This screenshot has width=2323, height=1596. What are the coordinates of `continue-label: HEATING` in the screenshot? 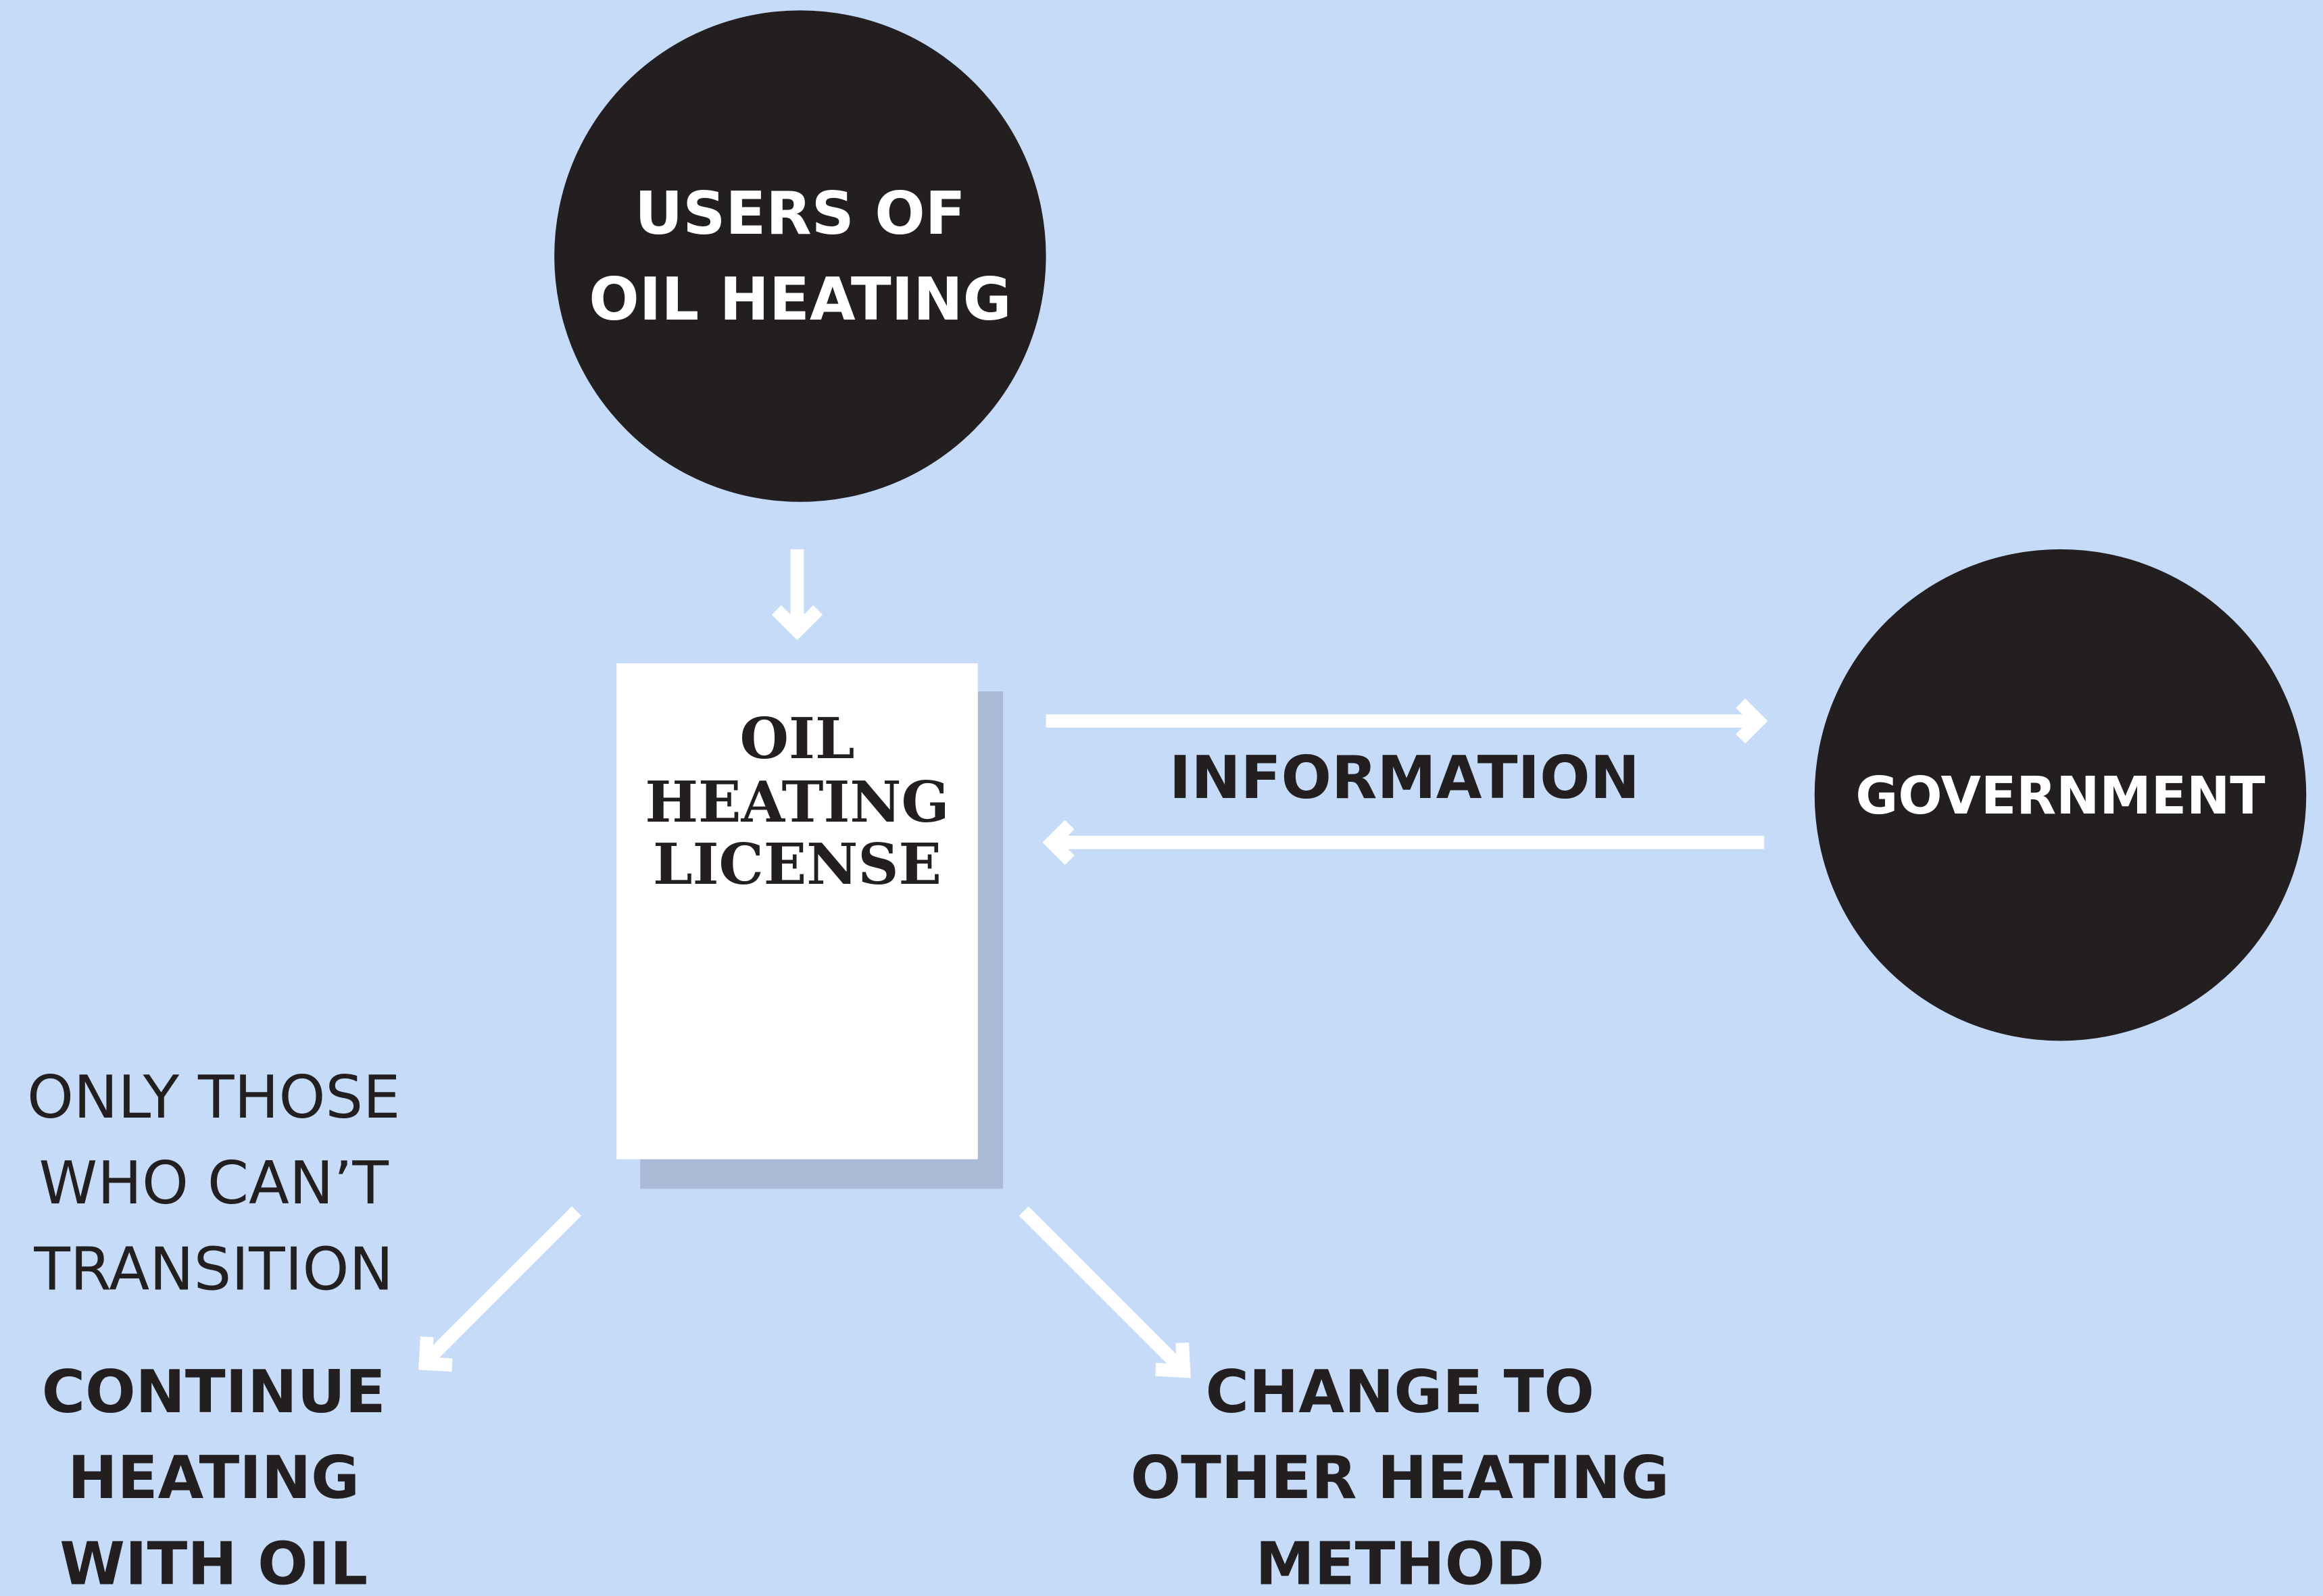 It's located at (214, 1477).